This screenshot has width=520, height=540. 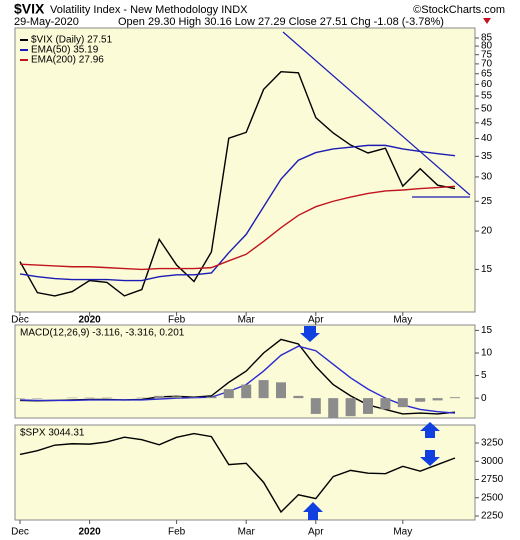 What do you see at coordinates (487, 177) in the screenshot?
I see `y-tick-label: 30` at bounding box center [487, 177].